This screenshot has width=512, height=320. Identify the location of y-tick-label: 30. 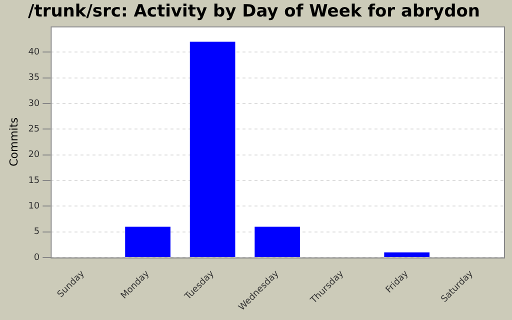
(34, 103).